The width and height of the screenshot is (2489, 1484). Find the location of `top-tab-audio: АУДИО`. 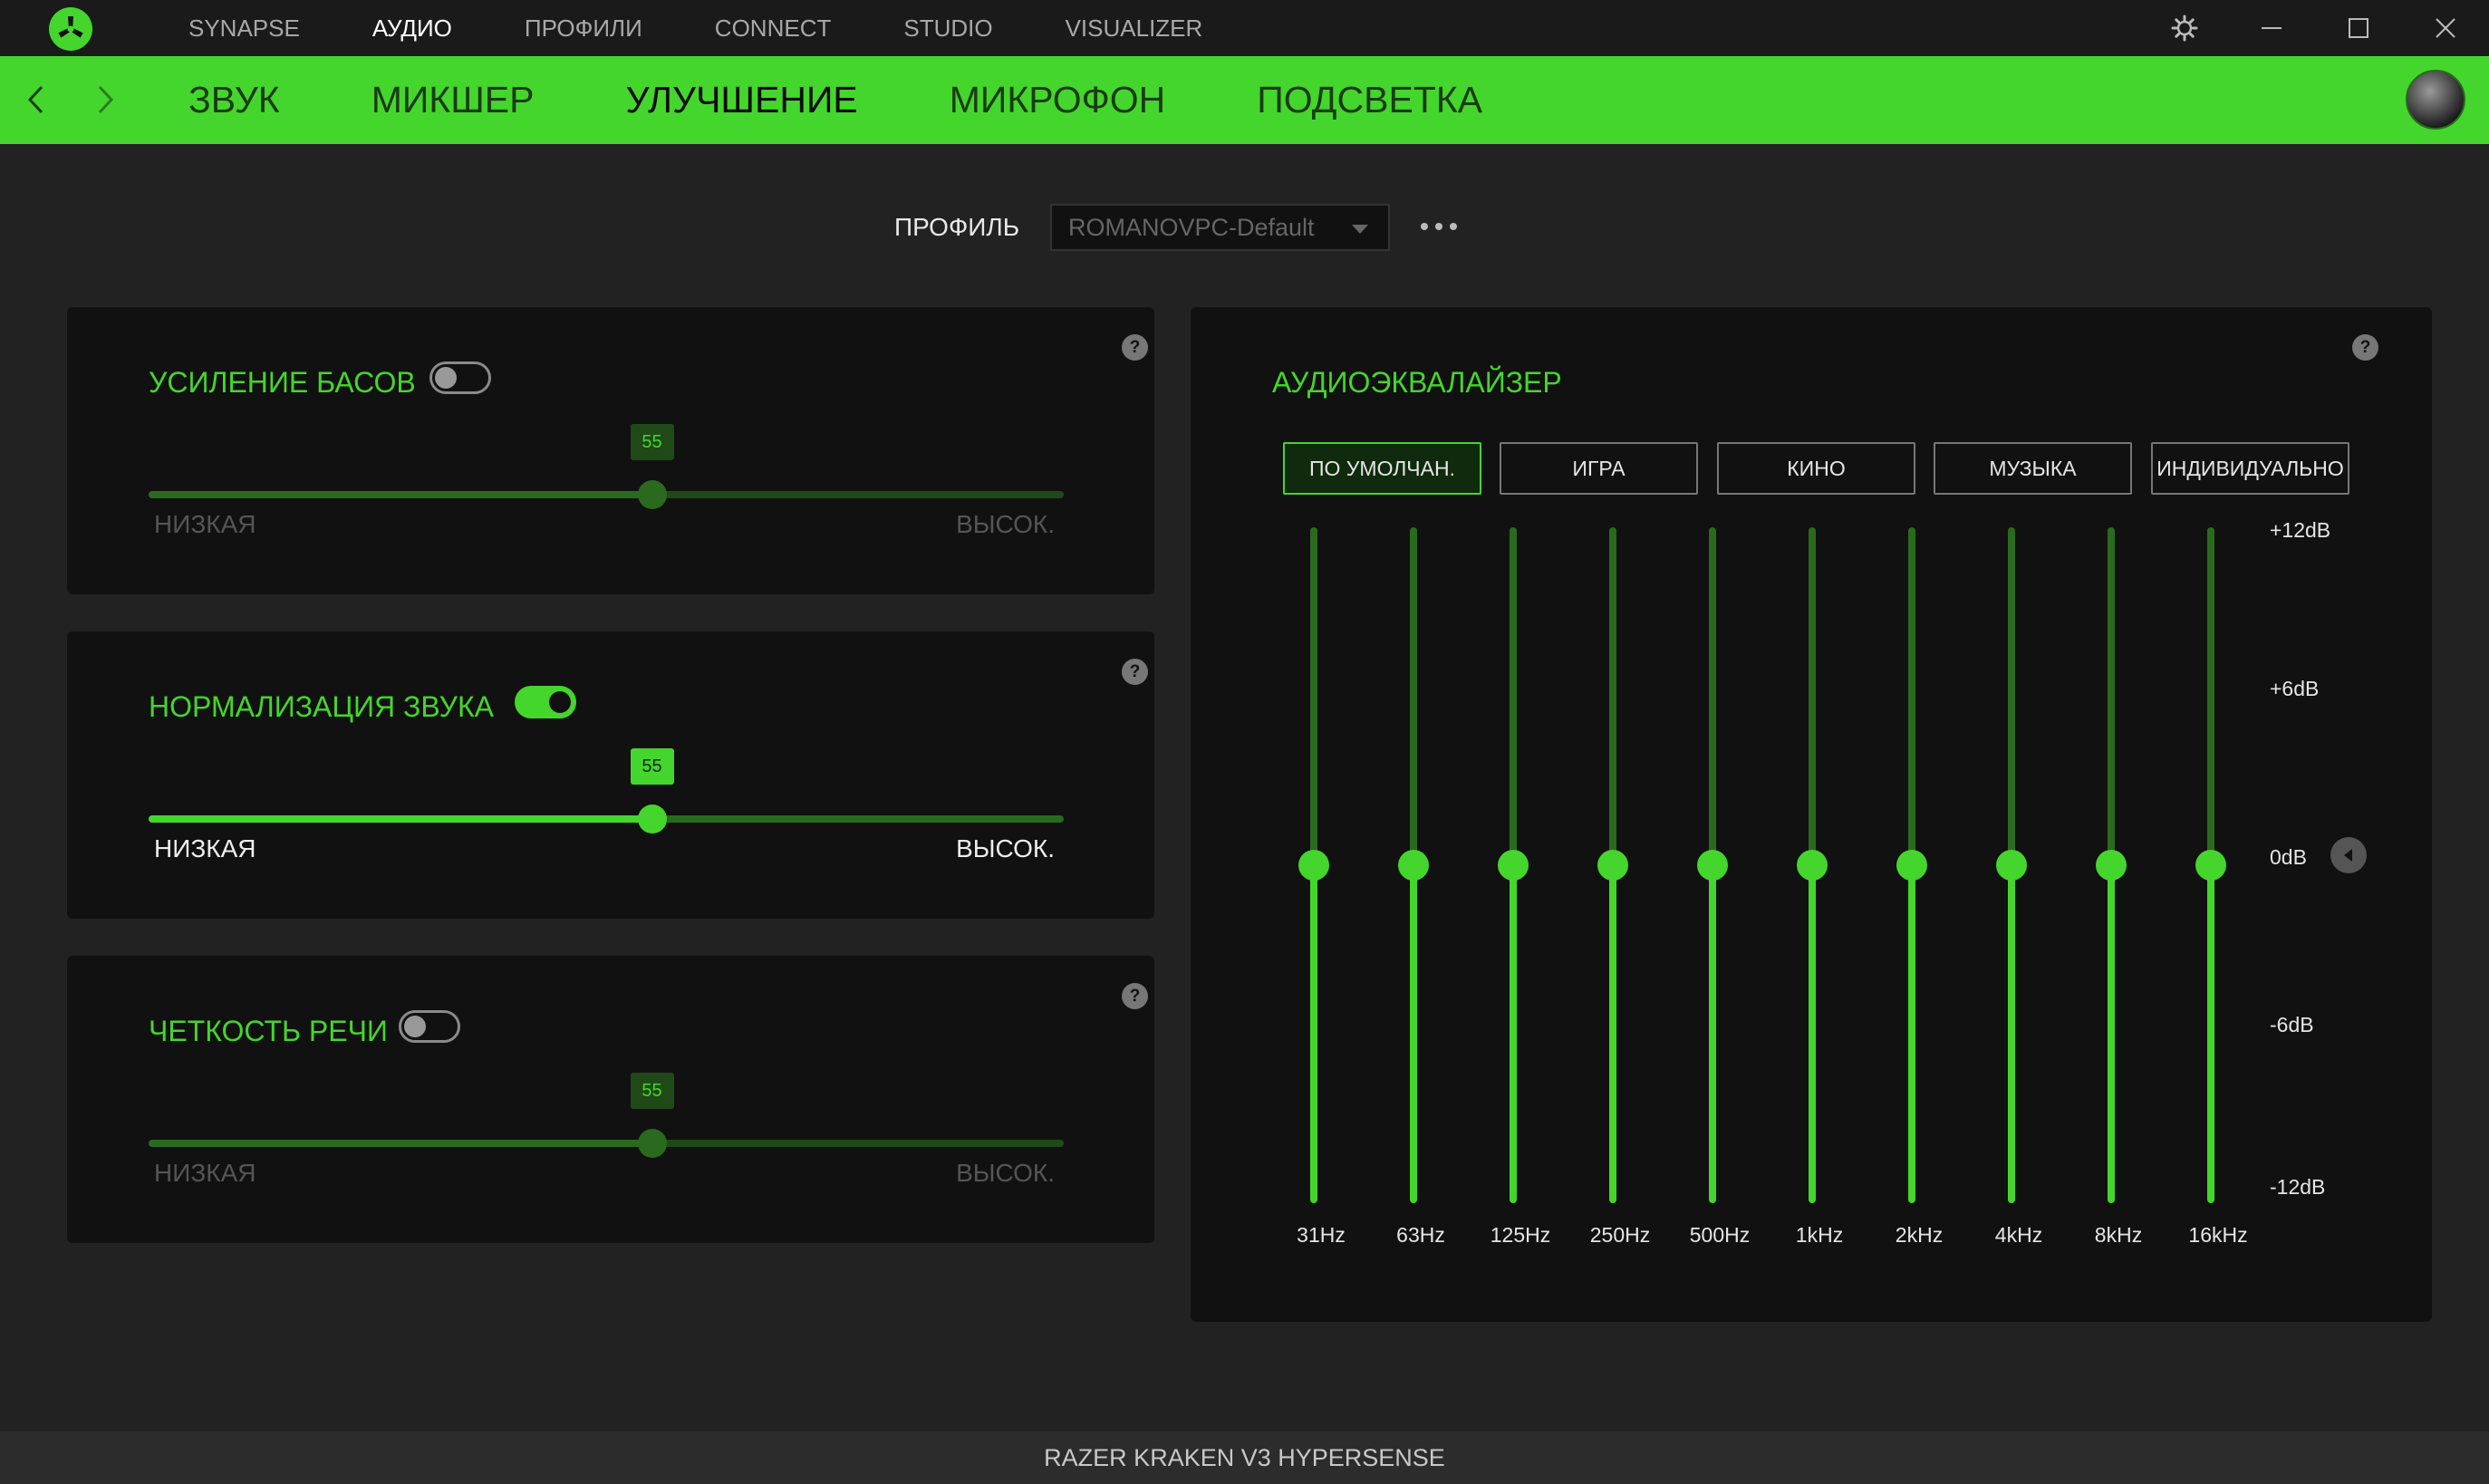

top-tab-audio: АУДИО is located at coordinates (411, 28).